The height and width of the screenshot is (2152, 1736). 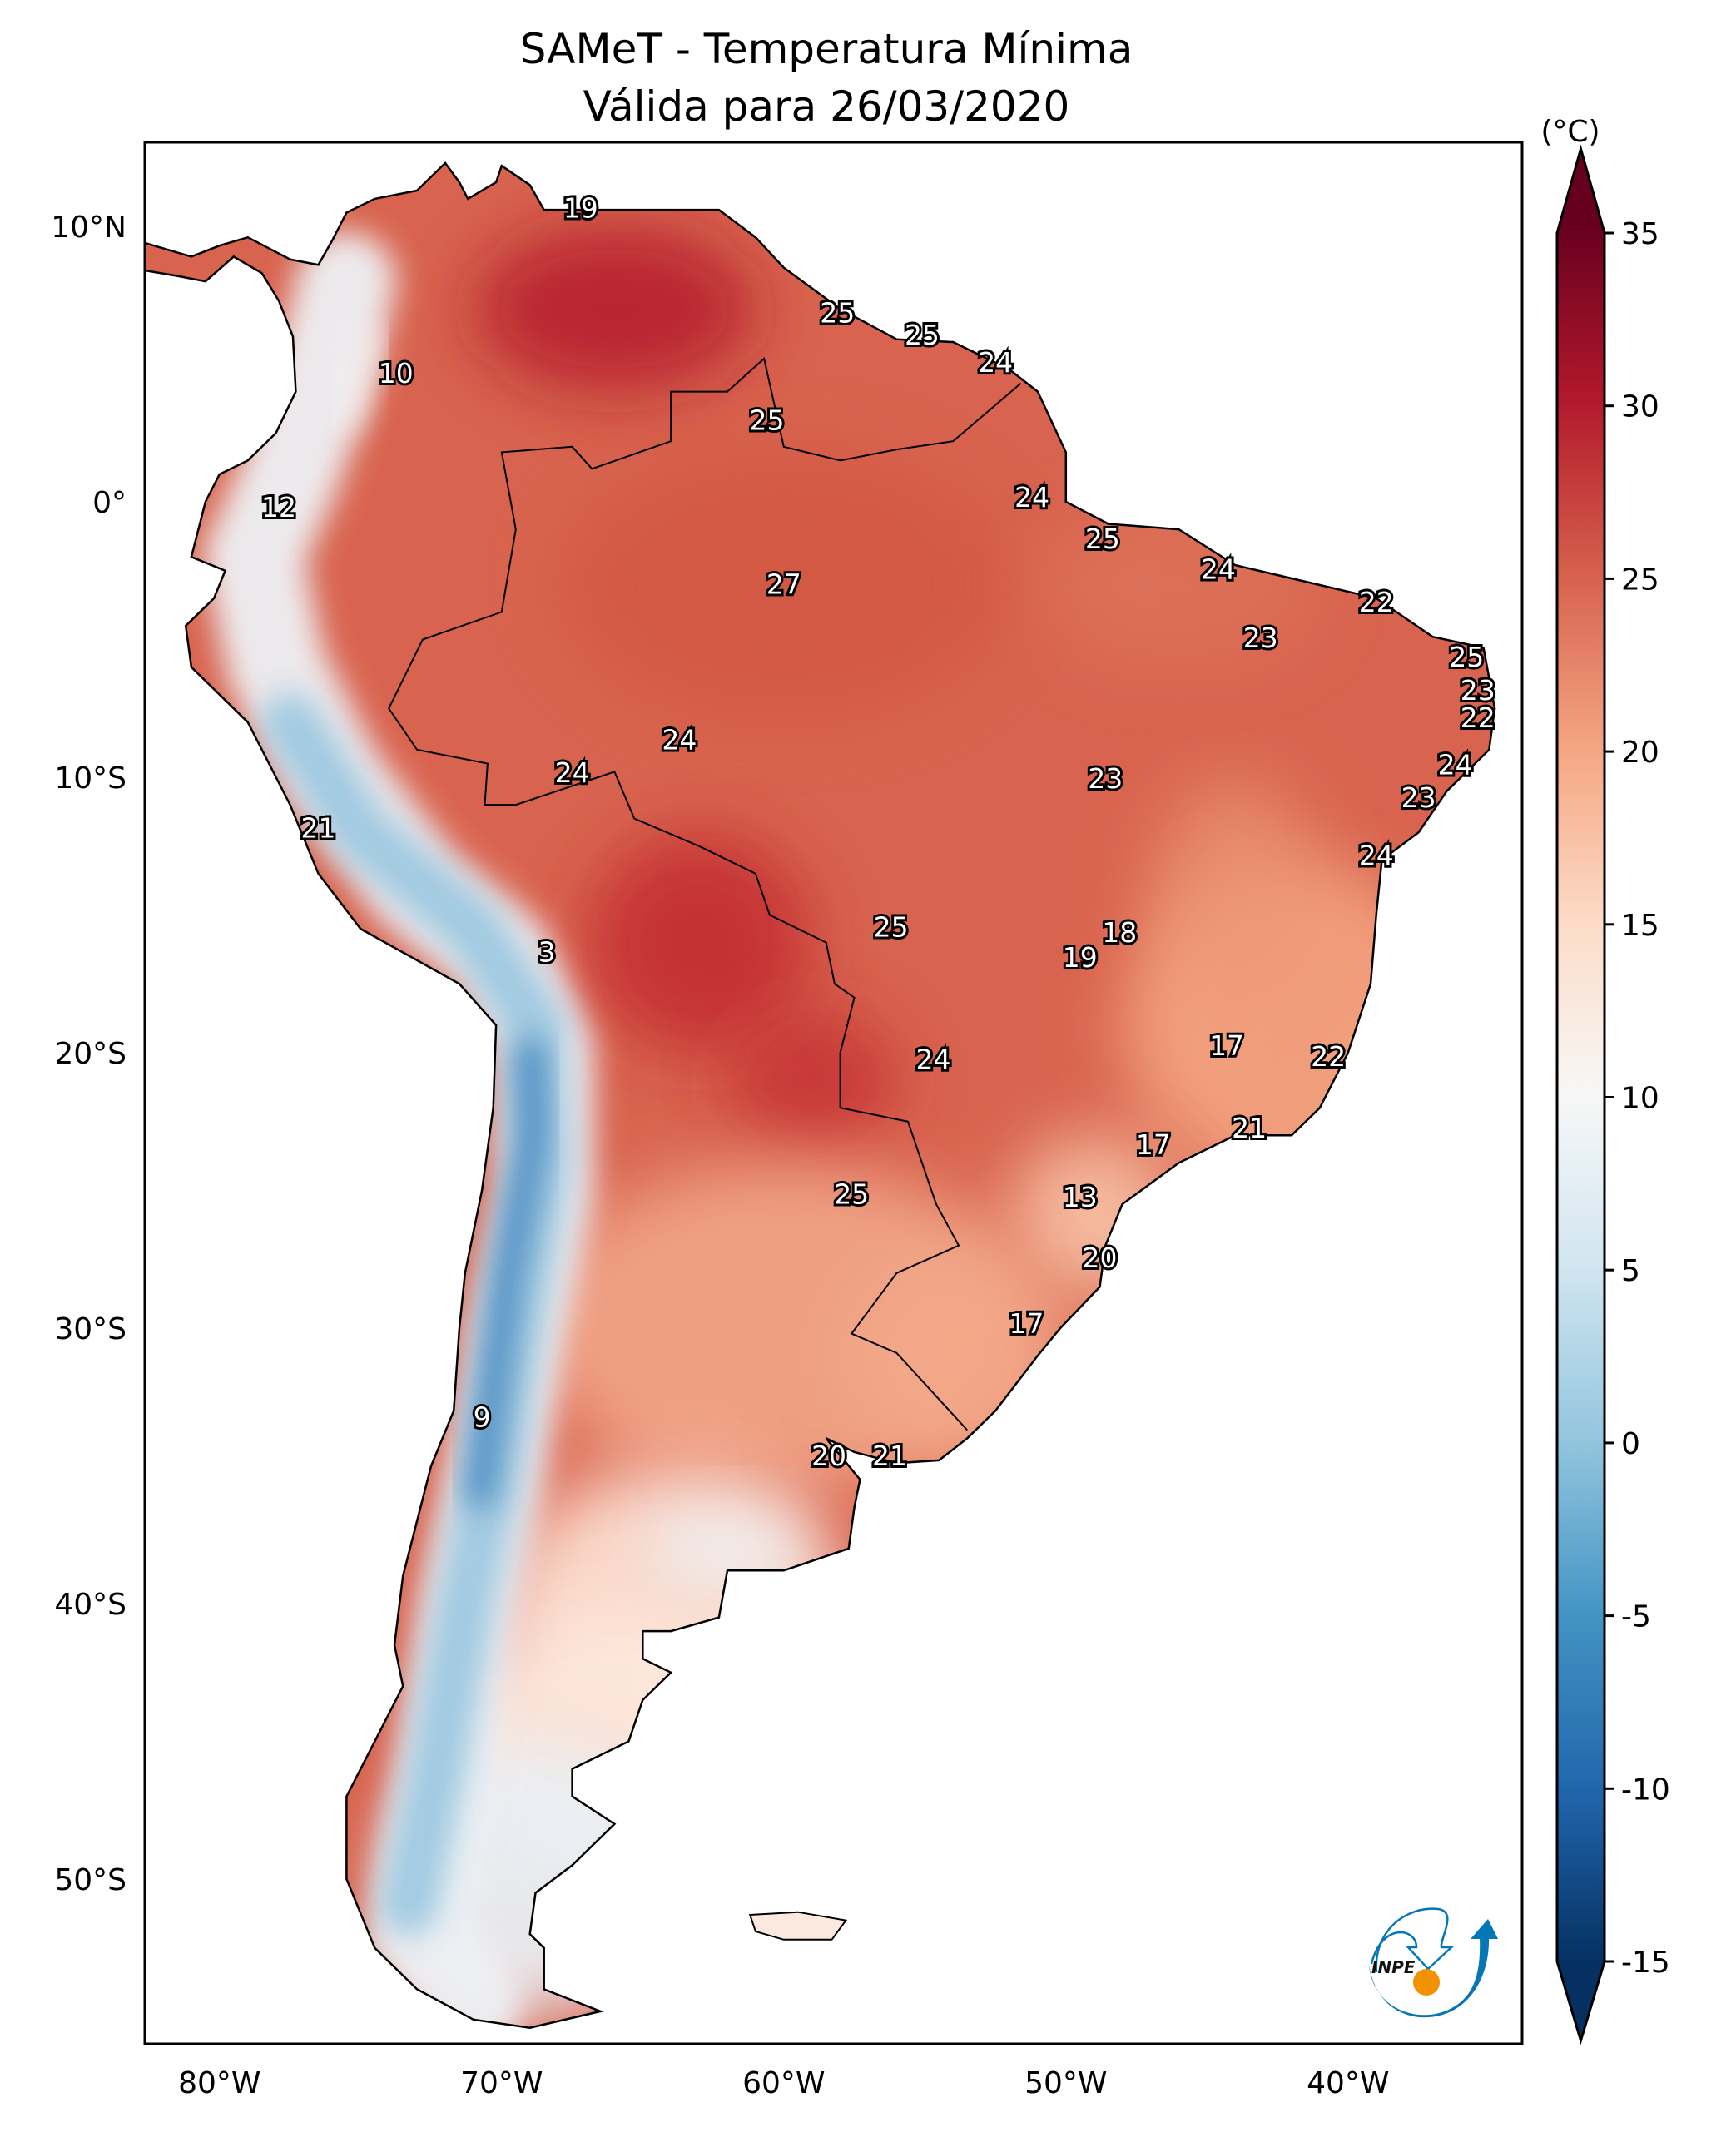 What do you see at coordinates (826, 49) in the screenshot?
I see `map-title-line1: SAMeT - Temperatura Mínima` at bounding box center [826, 49].